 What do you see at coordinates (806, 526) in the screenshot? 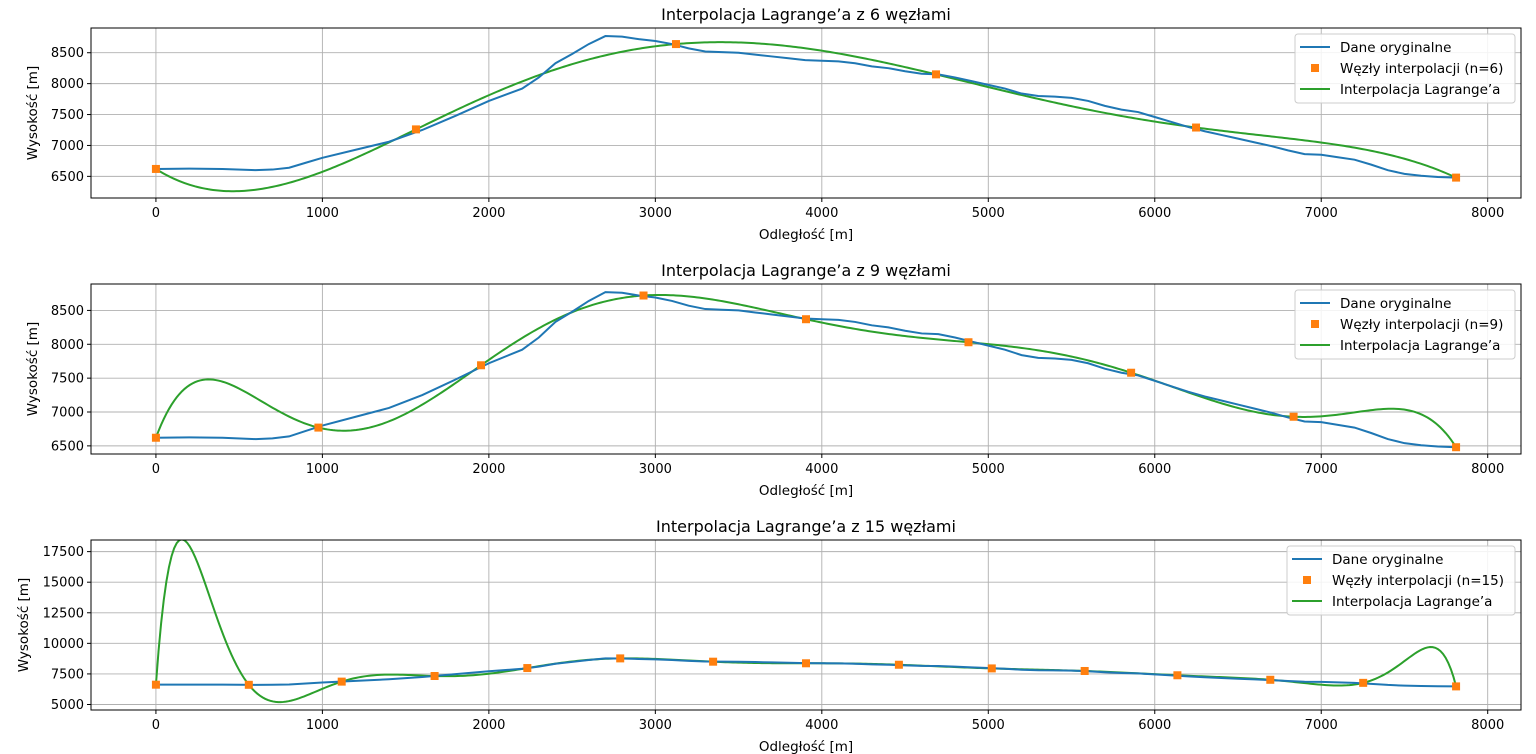
I see `chart-title: Interpolacja Lagrange’a z 15 węzłami` at bounding box center [806, 526].